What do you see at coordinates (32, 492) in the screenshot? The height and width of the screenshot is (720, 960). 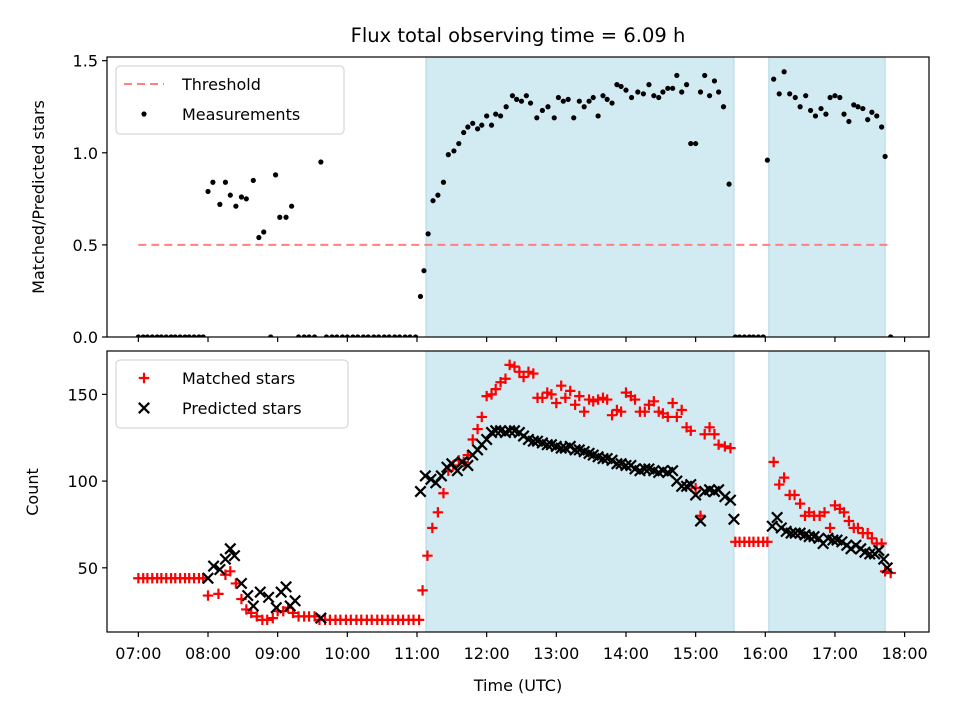 I see `y-axis-label-bottom: Count` at bounding box center [32, 492].